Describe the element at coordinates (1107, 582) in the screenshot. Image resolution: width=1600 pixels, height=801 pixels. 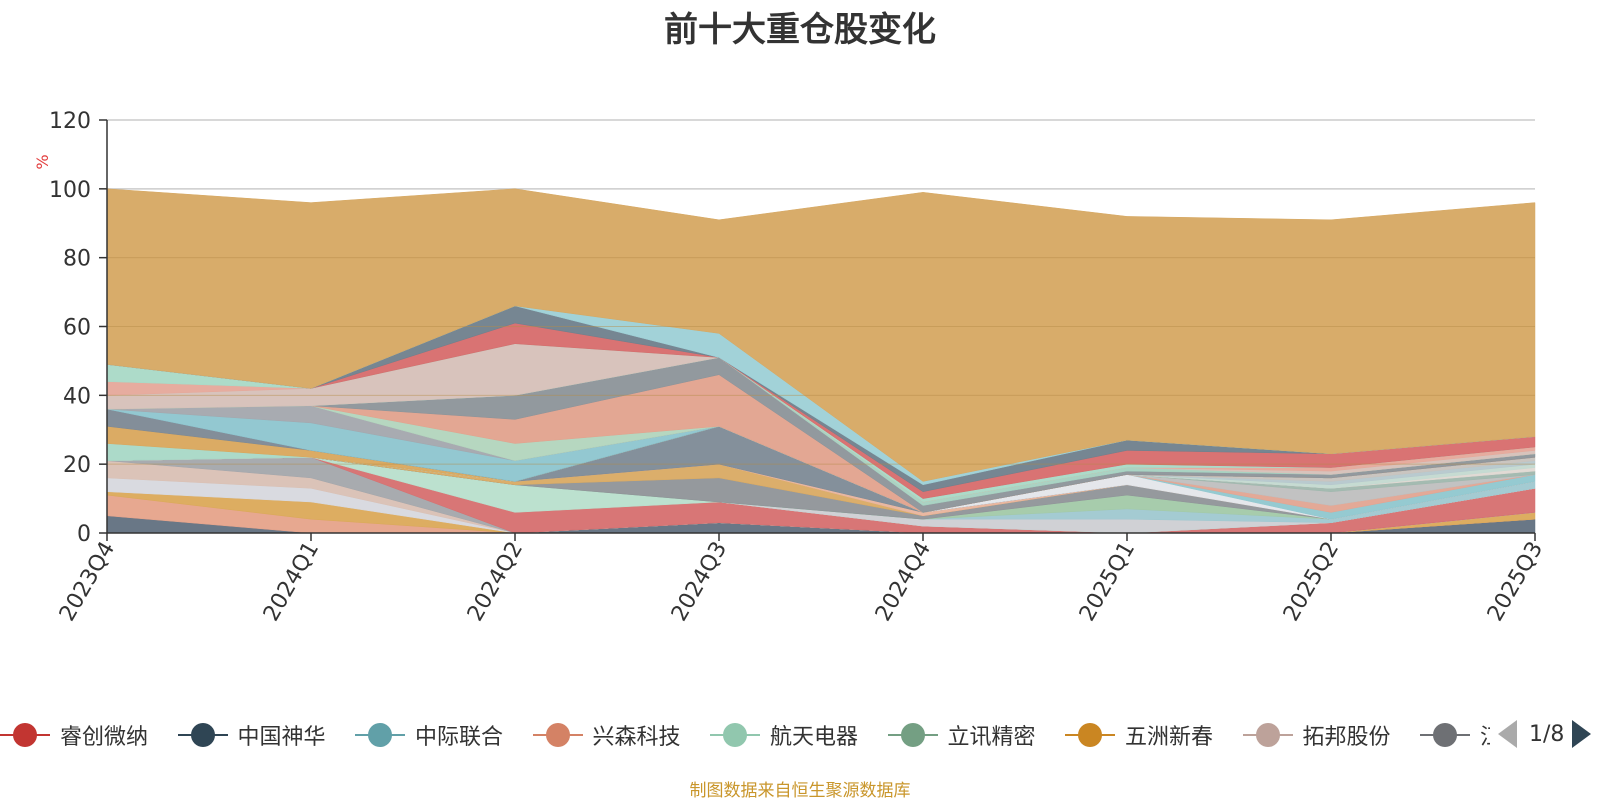
I see `x-tick-label: 2025Q1` at that location.